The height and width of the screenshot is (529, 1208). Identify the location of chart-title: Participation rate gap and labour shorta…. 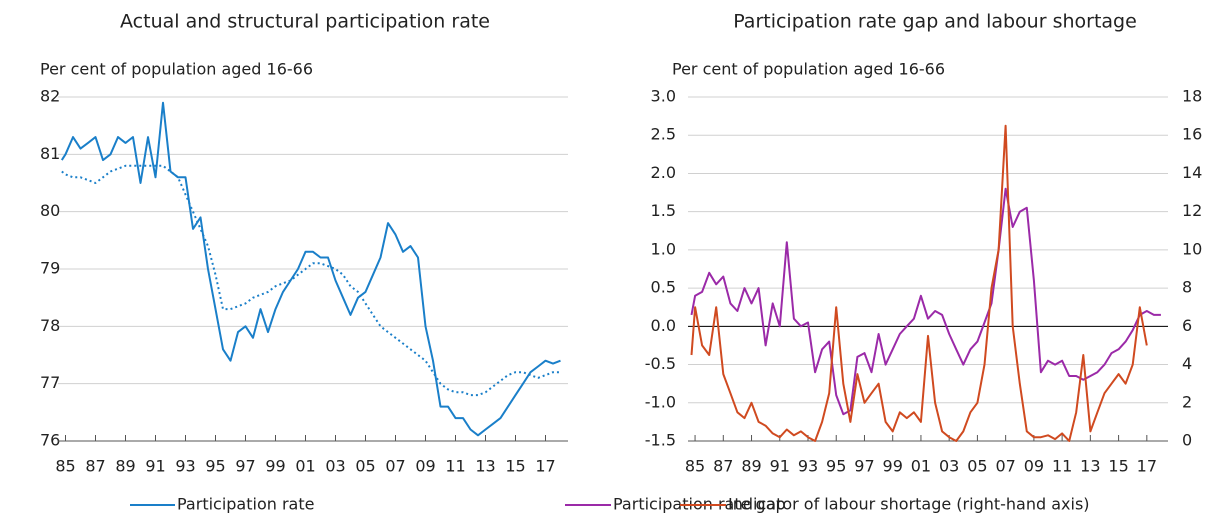
(935, 22).